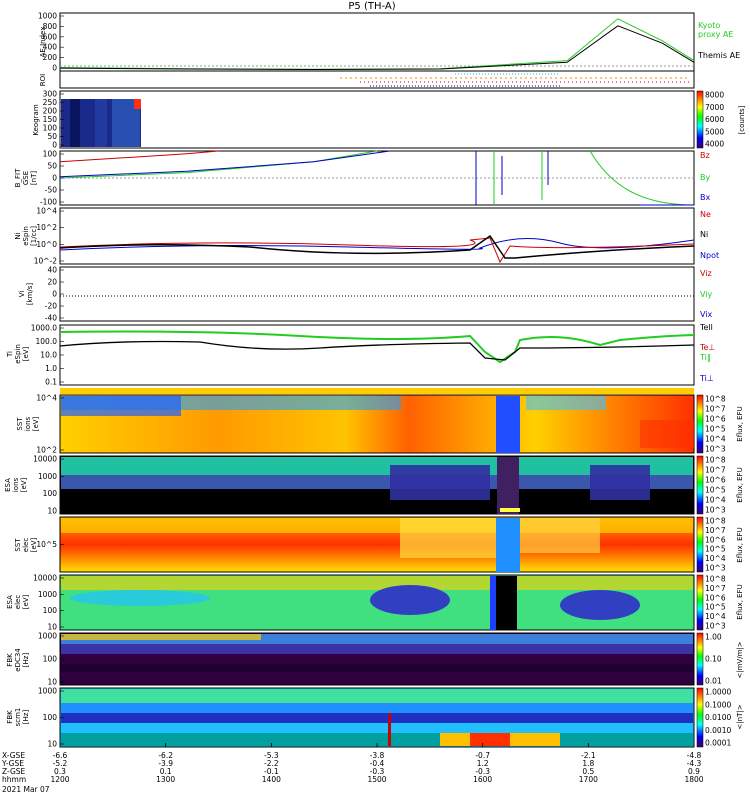 This screenshot has width=750, height=800. Describe the element at coordinates (713, 659) in the screenshot. I see `fbk-efield-colorbar-ticks: 1.00 0.10 0.01` at that location.